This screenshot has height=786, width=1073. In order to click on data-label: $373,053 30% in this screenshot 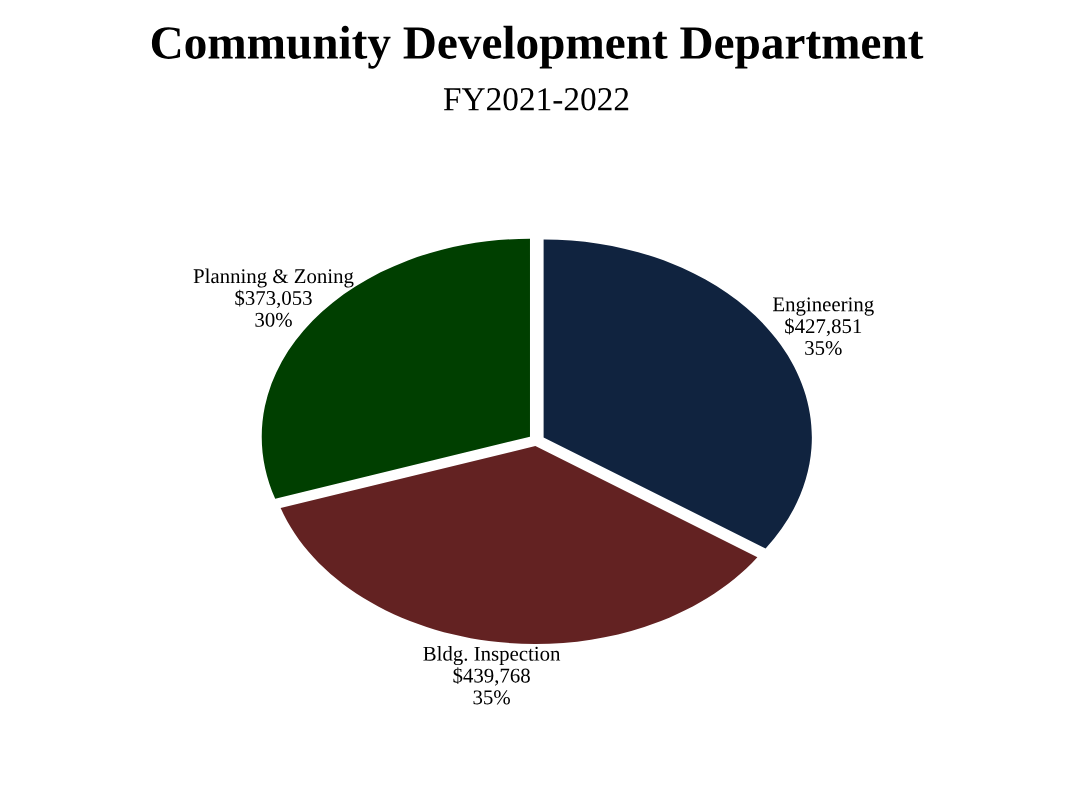, I will do `click(273, 308)`.